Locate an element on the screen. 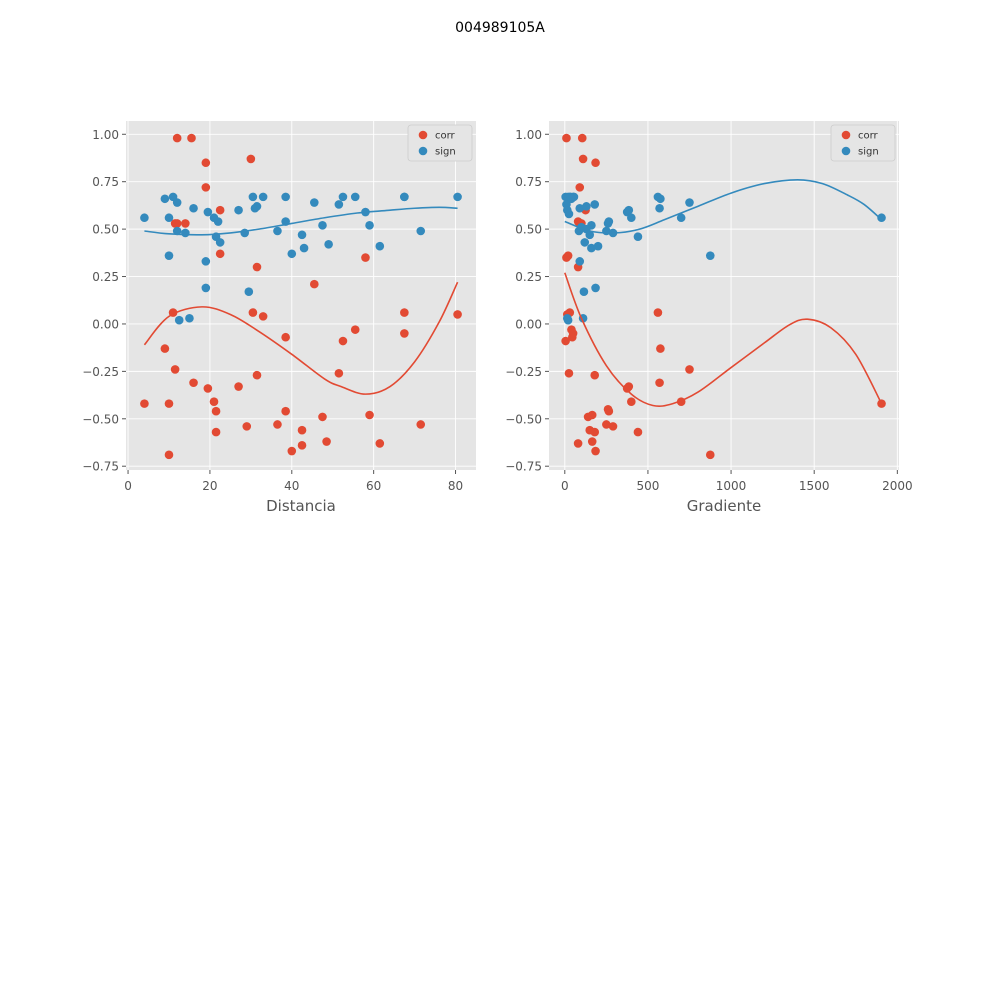 This screenshot has height=1000, width=1000. y-tick-label: 0.50 is located at coordinates (105, 230).